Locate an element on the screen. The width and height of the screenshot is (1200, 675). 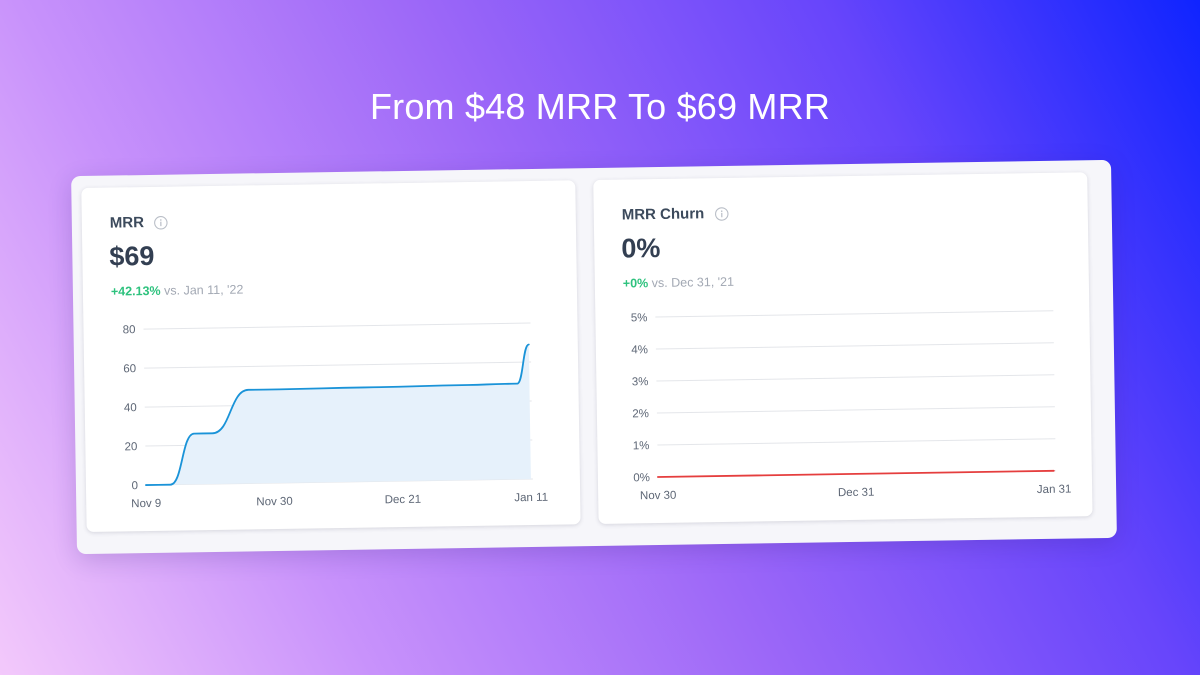
series-area is located at coordinates (338, 415).